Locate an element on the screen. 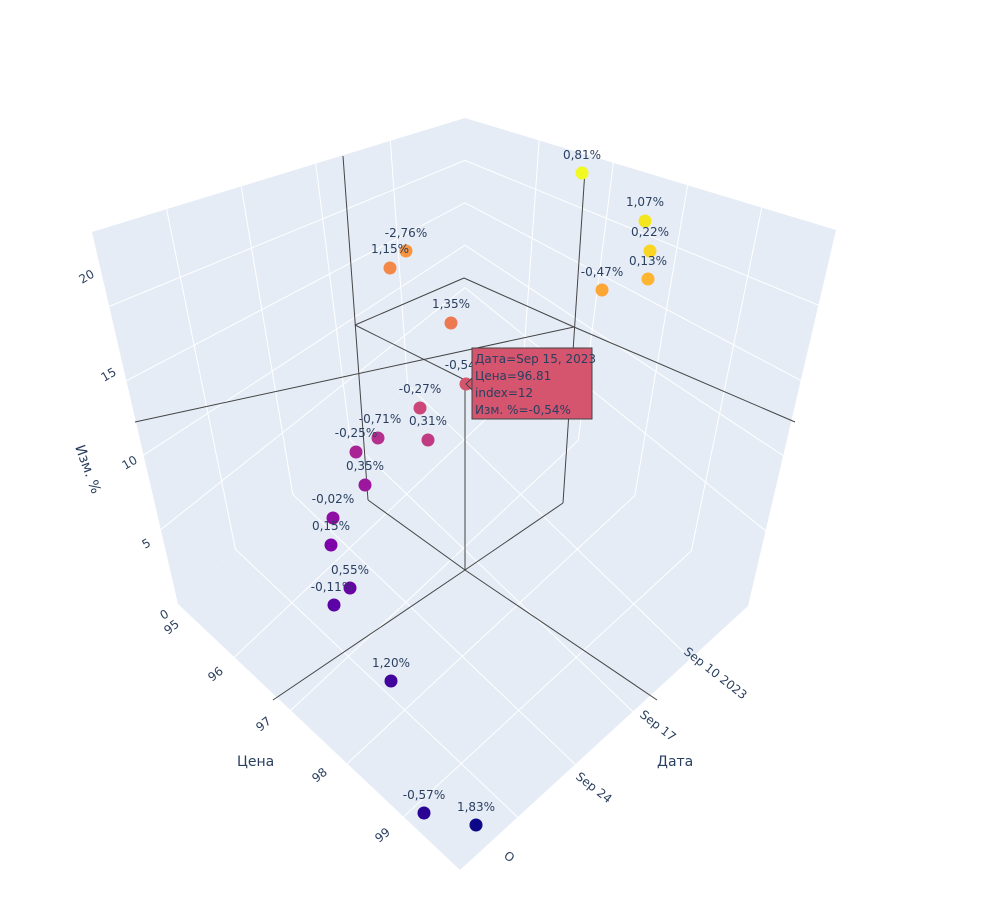  y-axis-title: Цена is located at coordinates (255, 762).